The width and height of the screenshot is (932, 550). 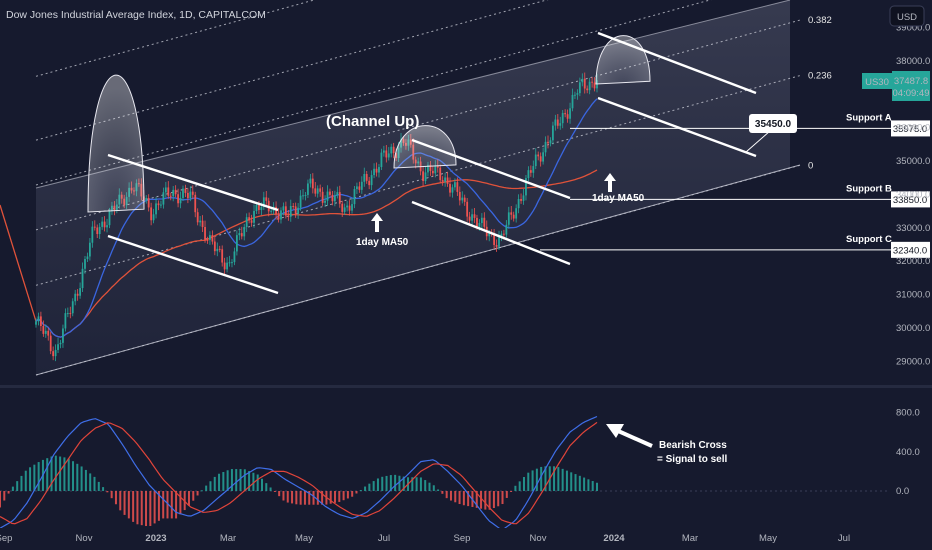 I want to click on support-label: Support C, so click(x=869, y=239).